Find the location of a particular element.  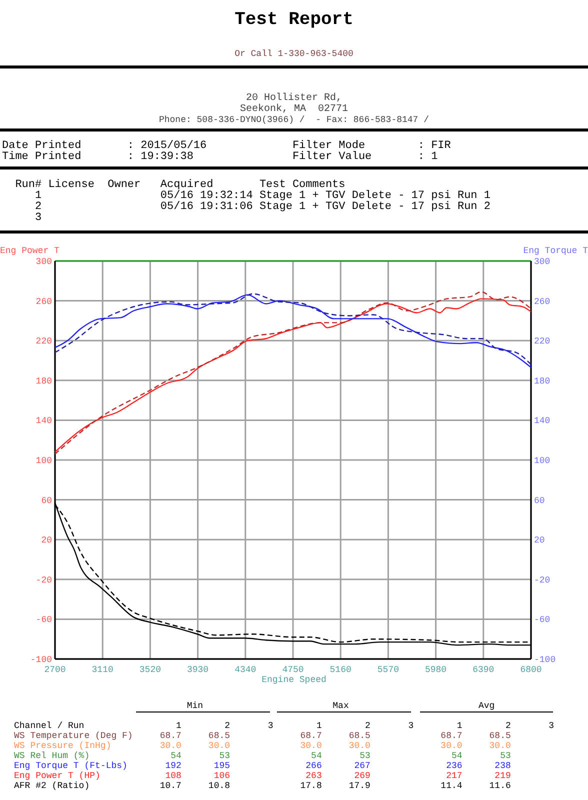

chart-subtitle: Or Call 1-330-963-5400 is located at coordinates (294, 54).